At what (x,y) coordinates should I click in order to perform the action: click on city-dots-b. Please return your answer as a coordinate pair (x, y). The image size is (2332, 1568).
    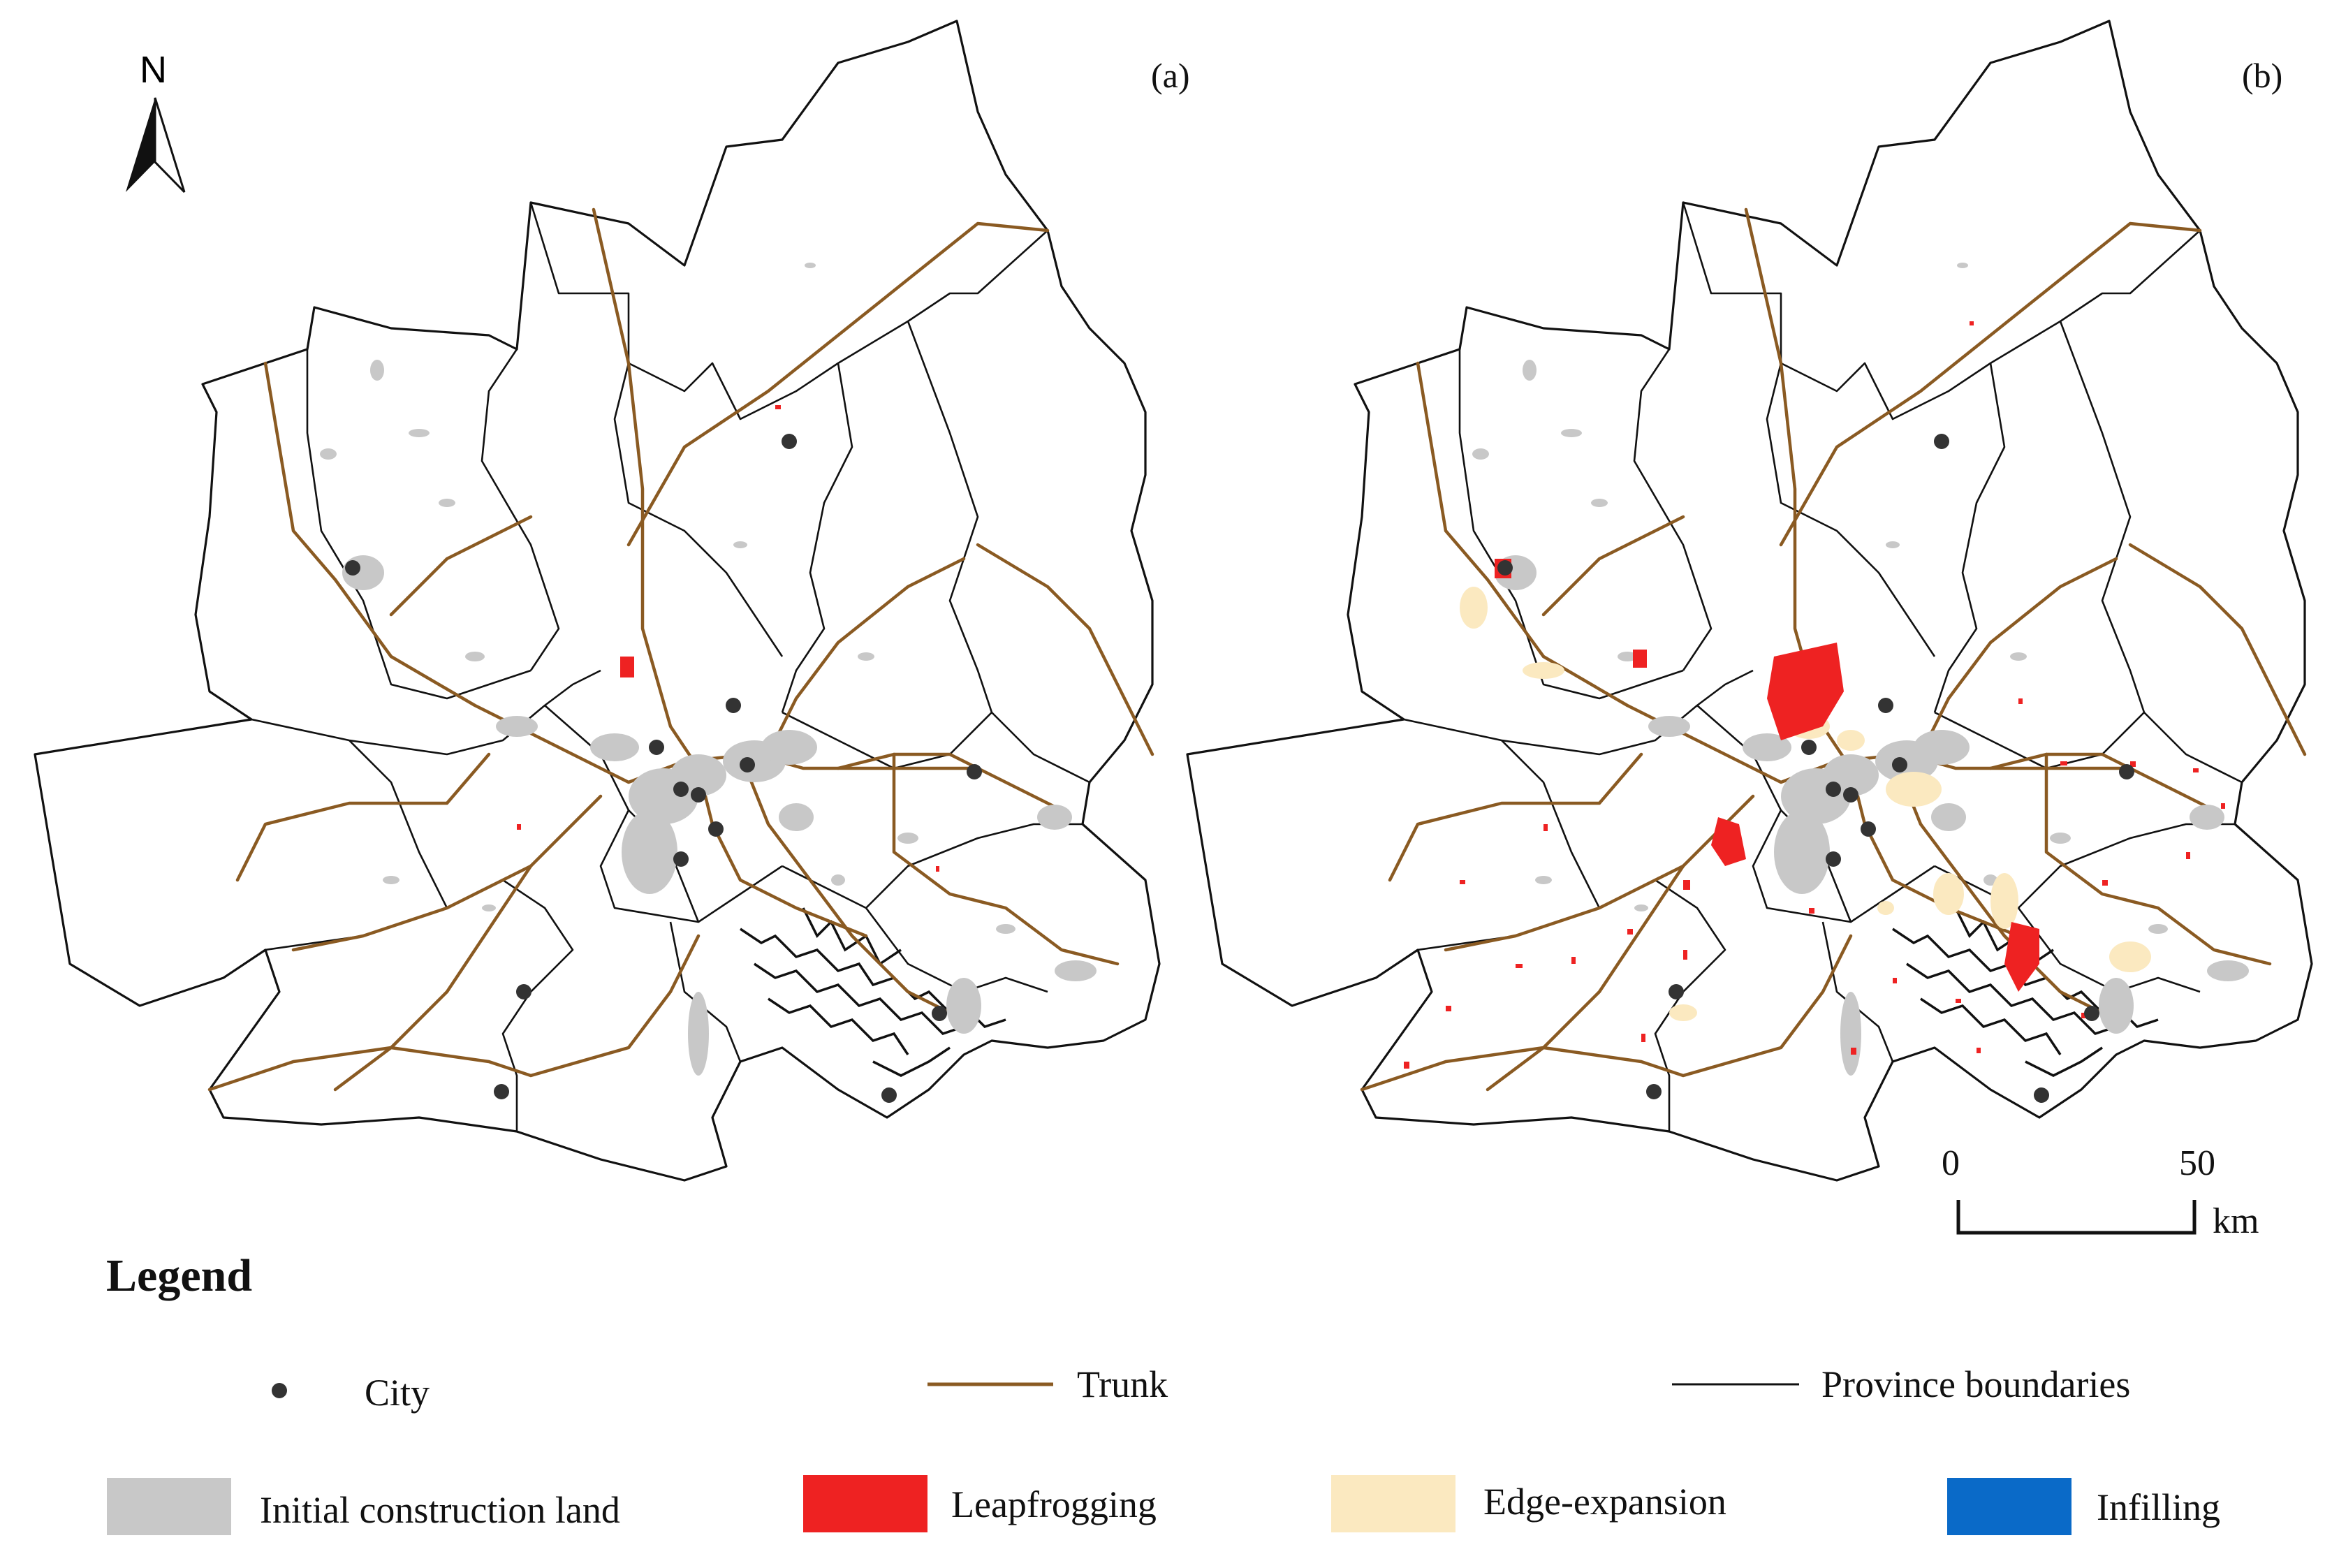
    Looking at the image, I should click on (1815, 769).